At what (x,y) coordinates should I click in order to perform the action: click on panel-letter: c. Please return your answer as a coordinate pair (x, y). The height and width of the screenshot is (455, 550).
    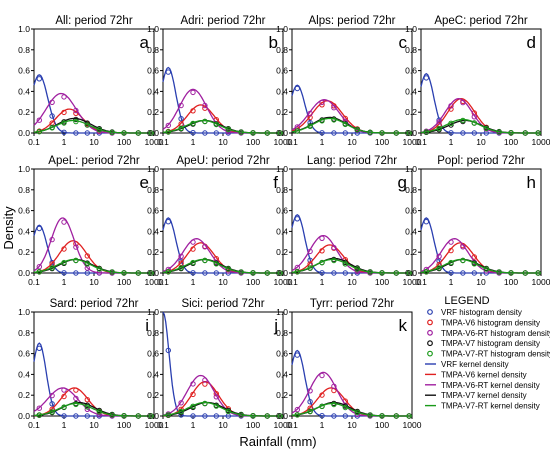
    Looking at the image, I should click on (403, 42).